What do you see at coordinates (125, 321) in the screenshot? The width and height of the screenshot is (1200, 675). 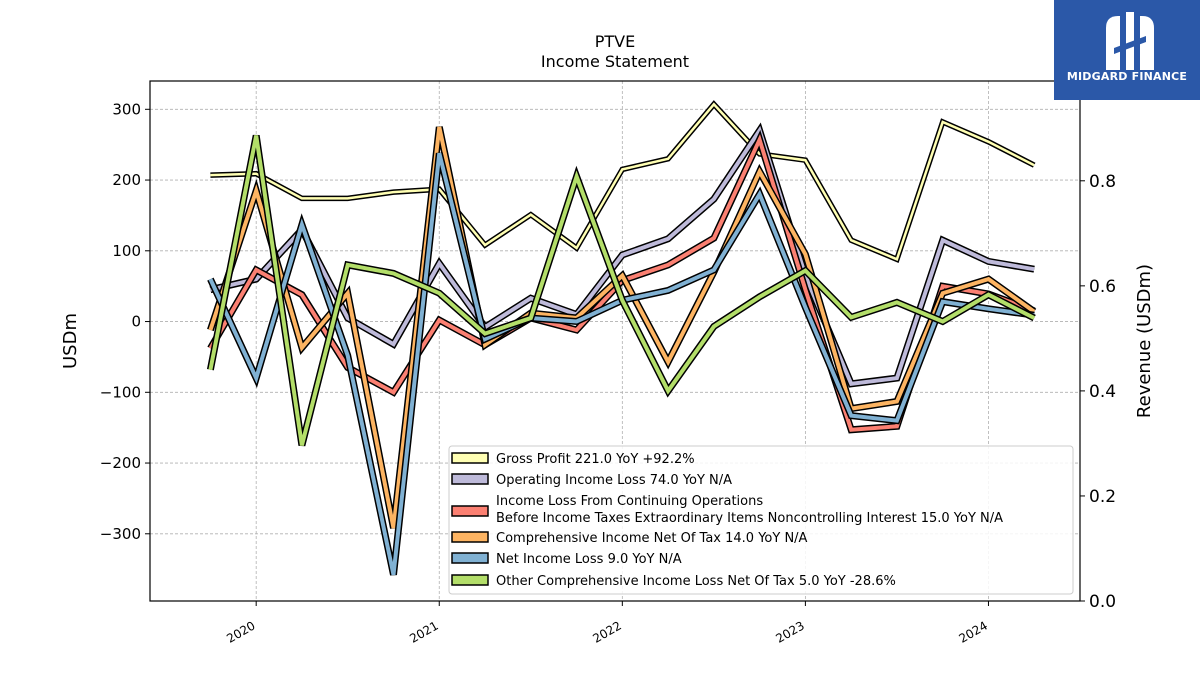 I see `left-axis: 300 200 100 0 −100 −200 −300` at bounding box center [125, 321].